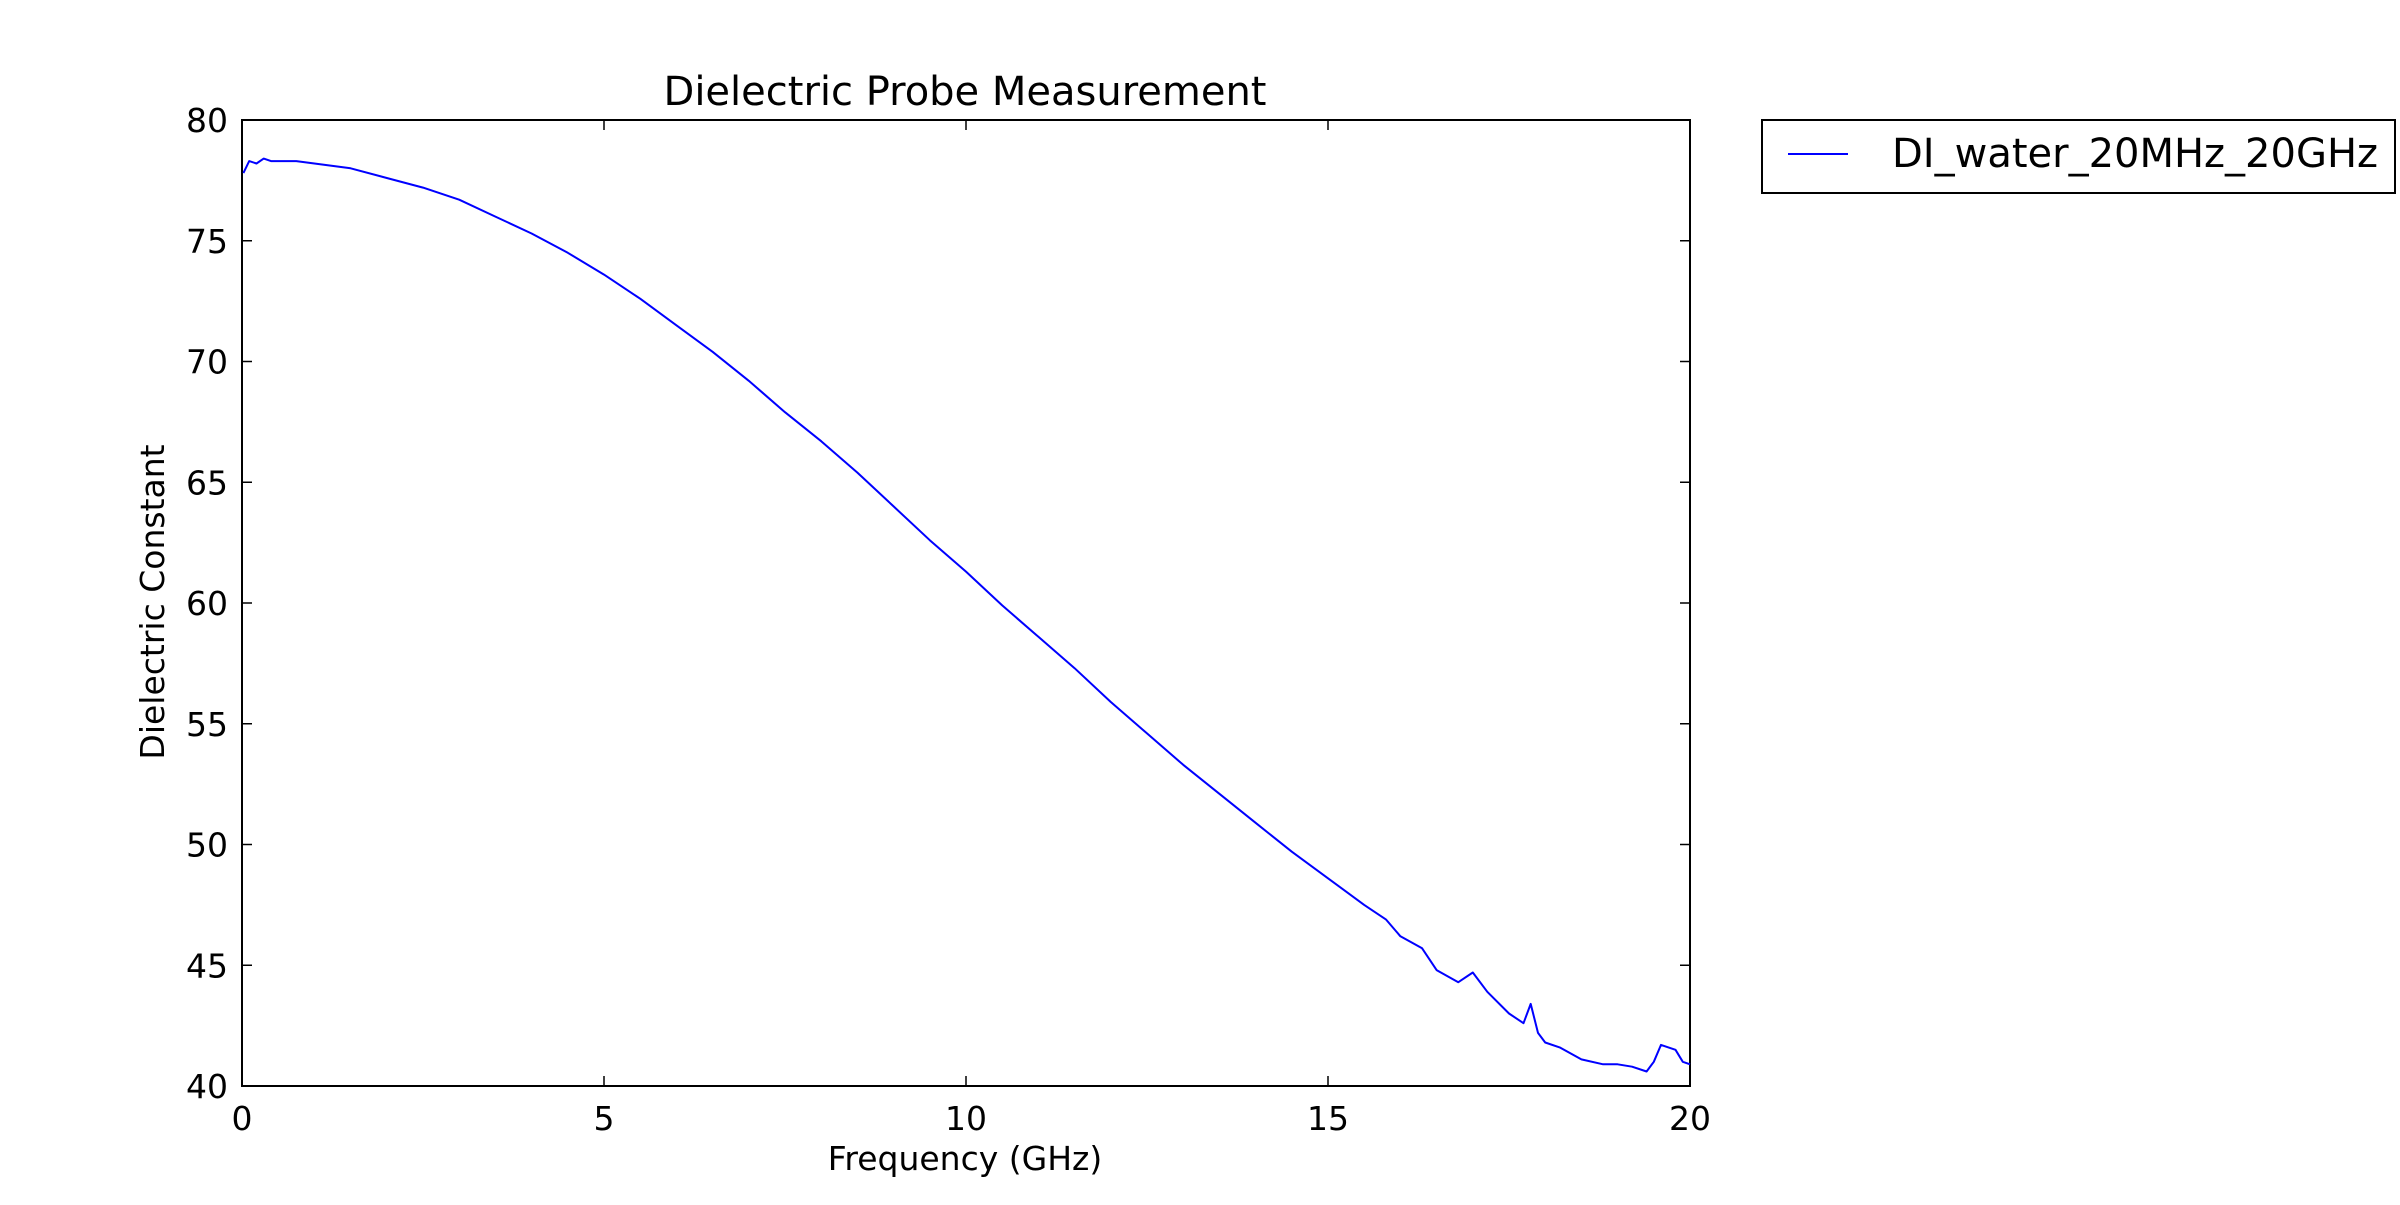 The image size is (2400, 1205). What do you see at coordinates (2135, 154) in the screenshot?
I see `legend-entry-label: DI_water_20MHz_20GHz` at bounding box center [2135, 154].